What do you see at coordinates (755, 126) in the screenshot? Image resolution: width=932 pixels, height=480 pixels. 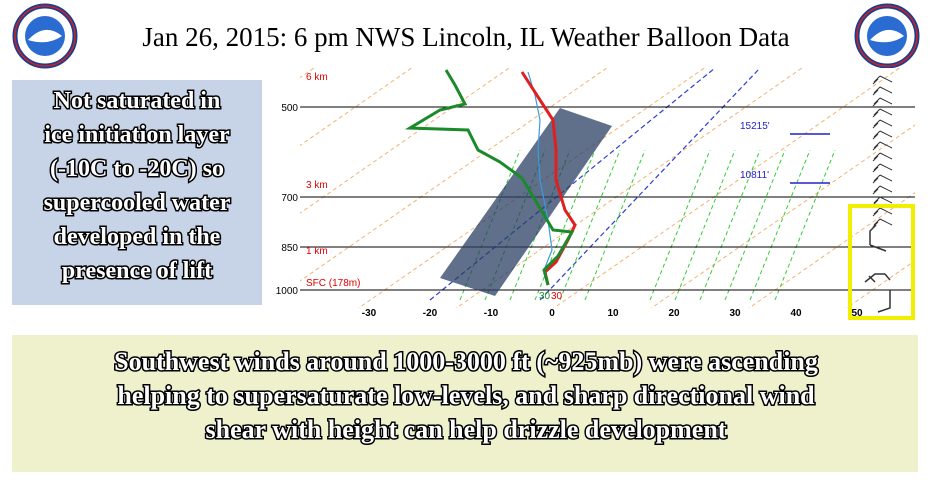 I see `level-label: 15215'` at bounding box center [755, 126].